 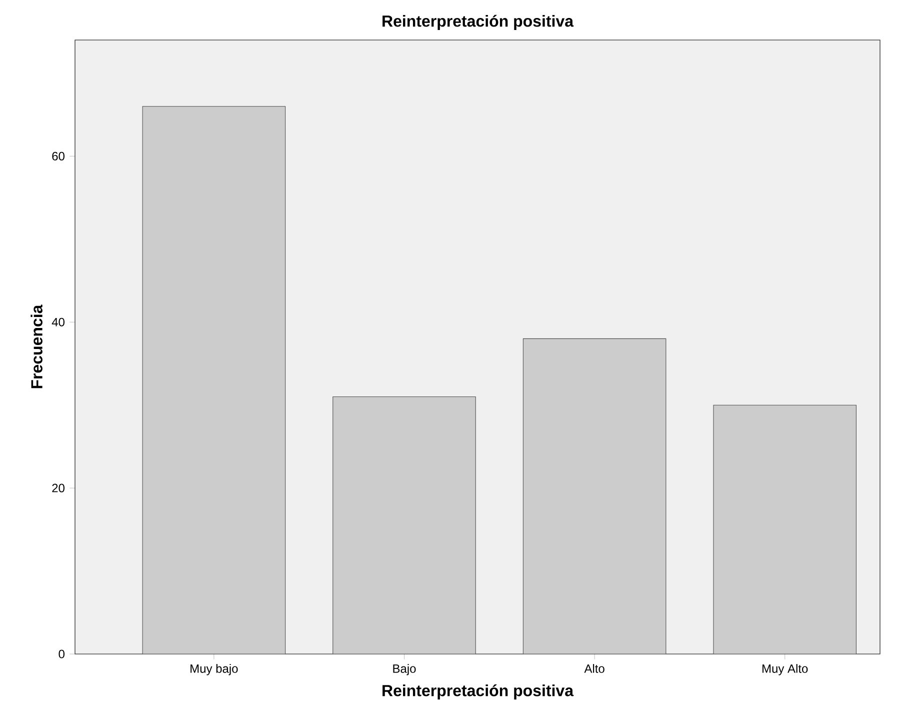 I want to click on y-tick-label: 40, so click(x=58, y=322).